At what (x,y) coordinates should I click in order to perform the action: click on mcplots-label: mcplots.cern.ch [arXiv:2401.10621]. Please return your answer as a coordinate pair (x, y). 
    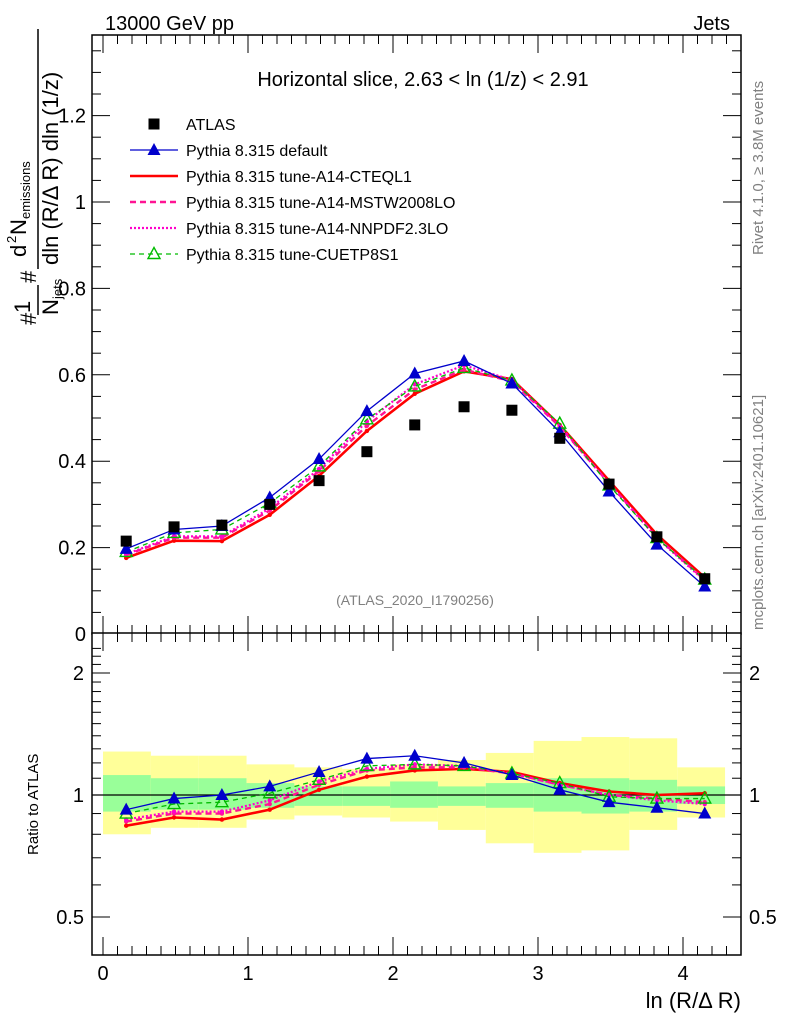
    Looking at the image, I should click on (758, 512).